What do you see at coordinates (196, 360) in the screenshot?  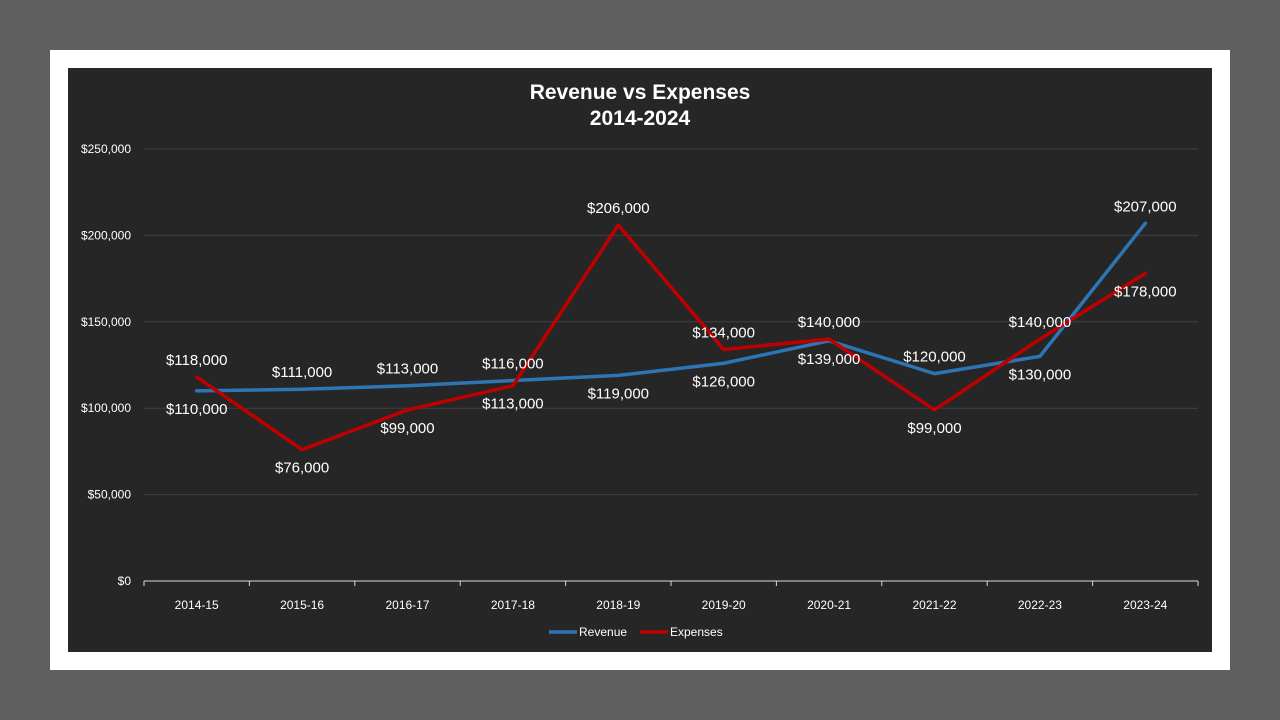 I see `data-label-expenses: $118,000` at bounding box center [196, 360].